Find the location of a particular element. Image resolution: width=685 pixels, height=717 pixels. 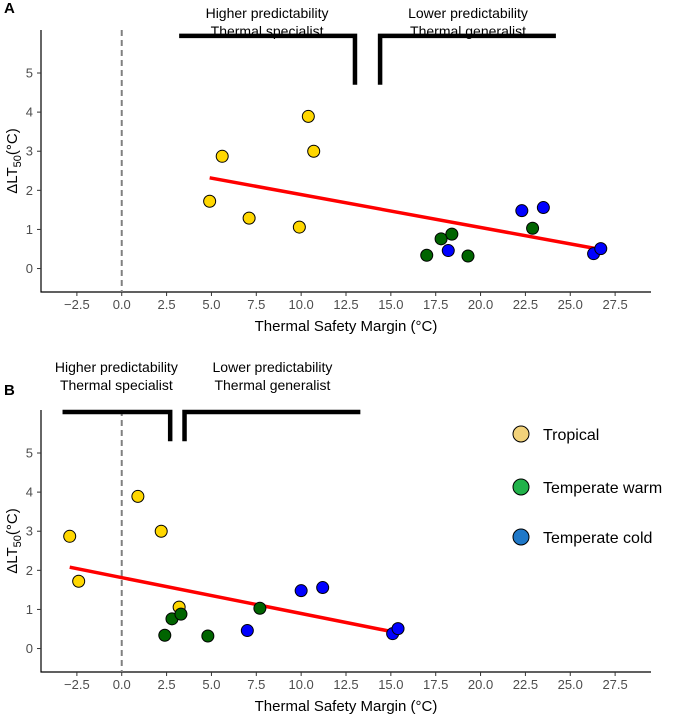

legend-label: Temperate cold is located at coordinates (597, 538).